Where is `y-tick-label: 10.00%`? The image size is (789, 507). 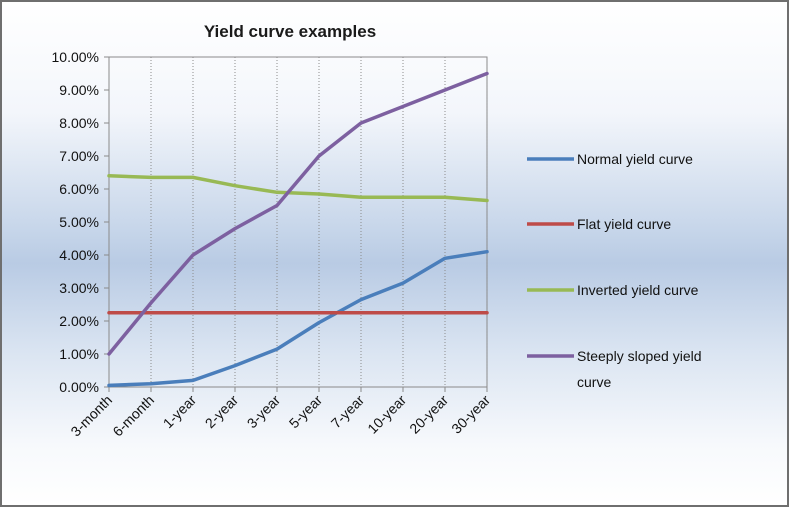 y-tick-label: 10.00% is located at coordinates (75, 57).